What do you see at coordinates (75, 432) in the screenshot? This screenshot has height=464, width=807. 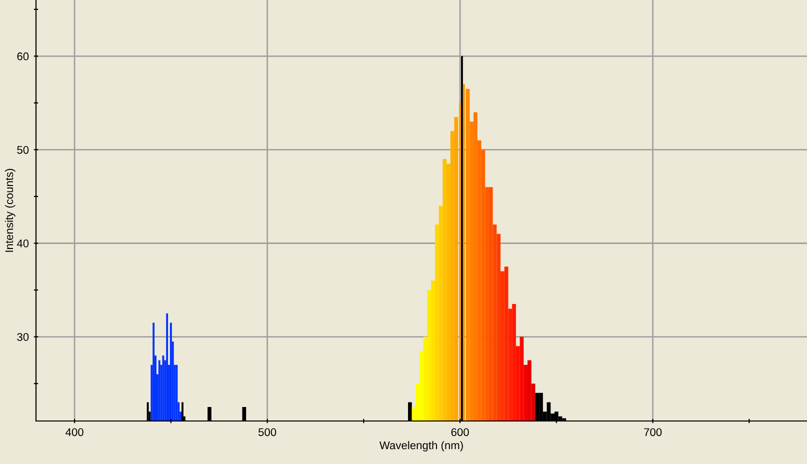 I see `x-tick-label: 400` at bounding box center [75, 432].